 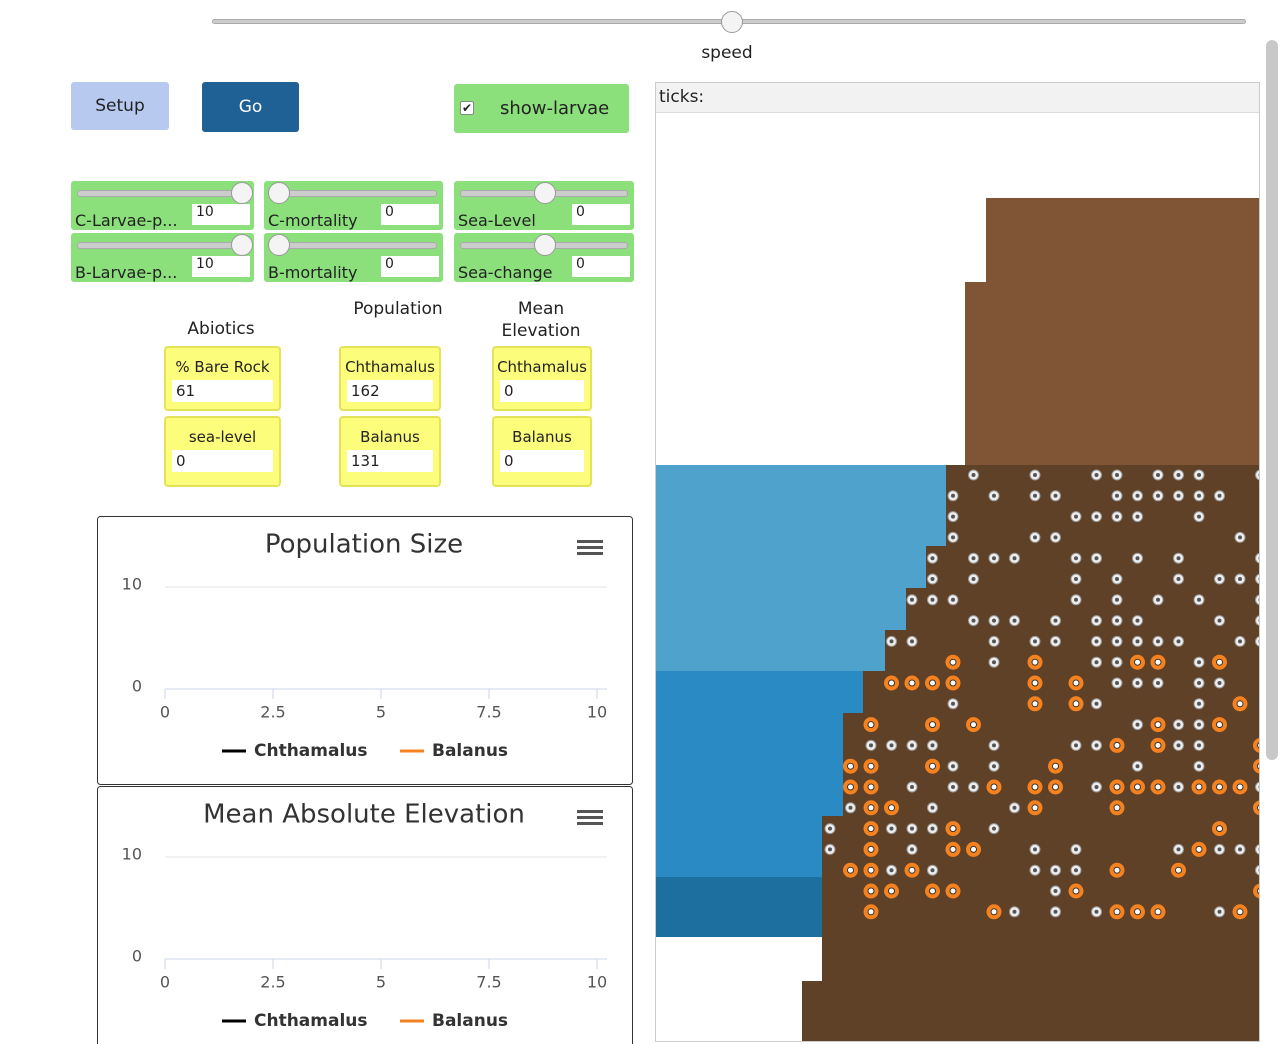 What do you see at coordinates (467, 108) in the screenshot?
I see `checkbox: ✔` at bounding box center [467, 108].